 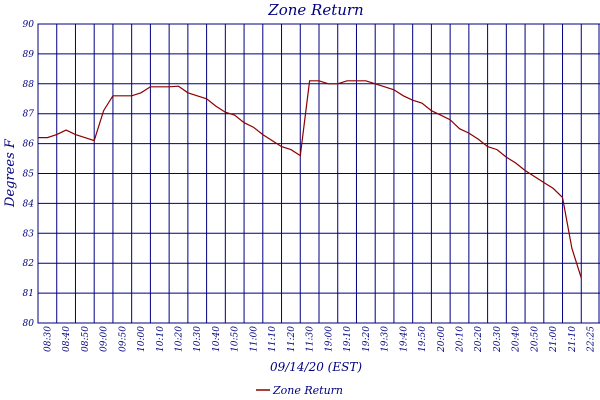 What do you see at coordinates (198, 339) in the screenshot?
I see `x-tick-label: 10:30` at bounding box center [198, 339].